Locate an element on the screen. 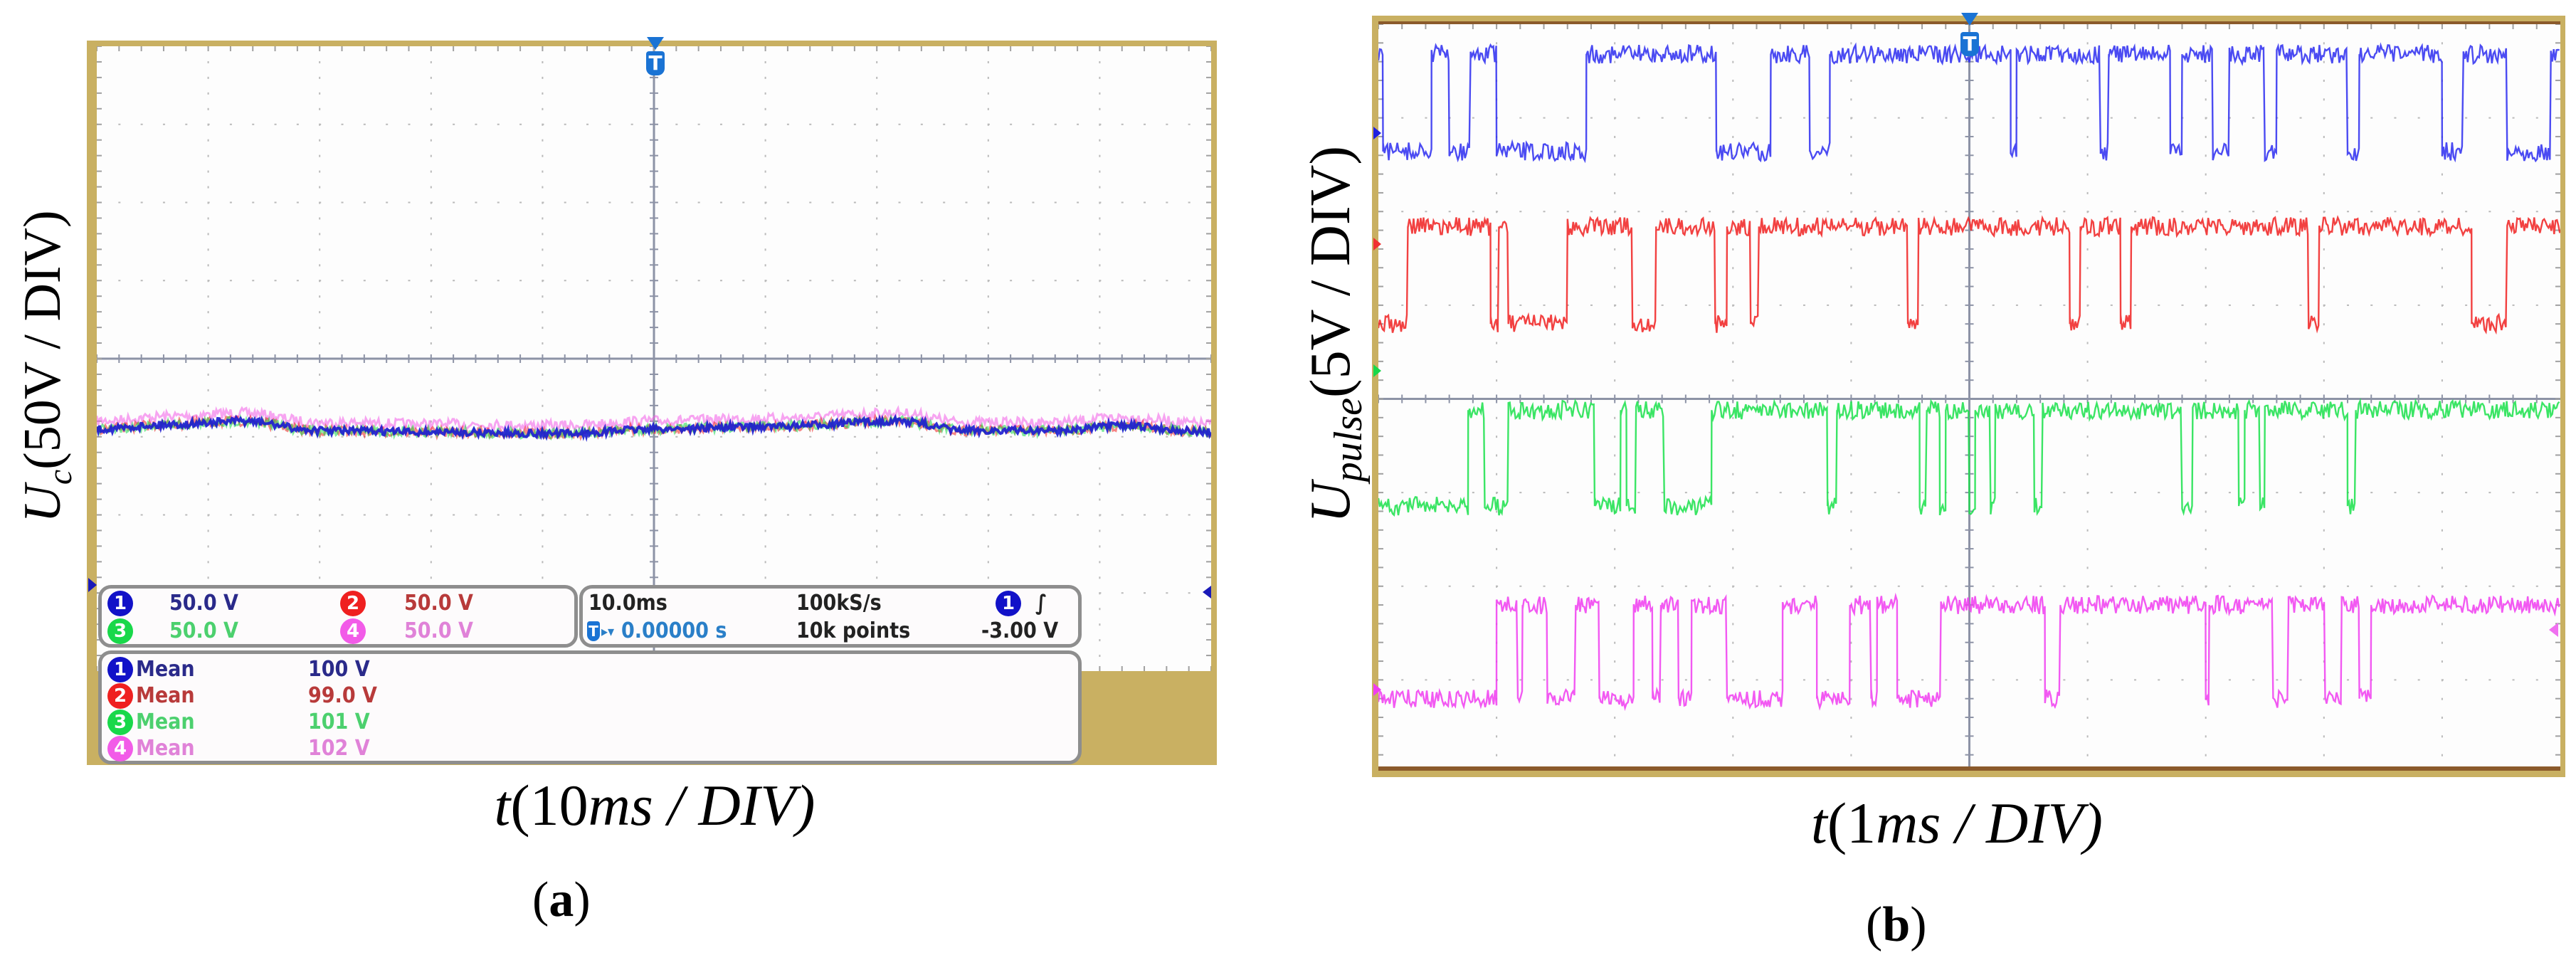 The height and width of the screenshot is (965, 2576). record-length: 10k points is located at coordinates (854, 630).